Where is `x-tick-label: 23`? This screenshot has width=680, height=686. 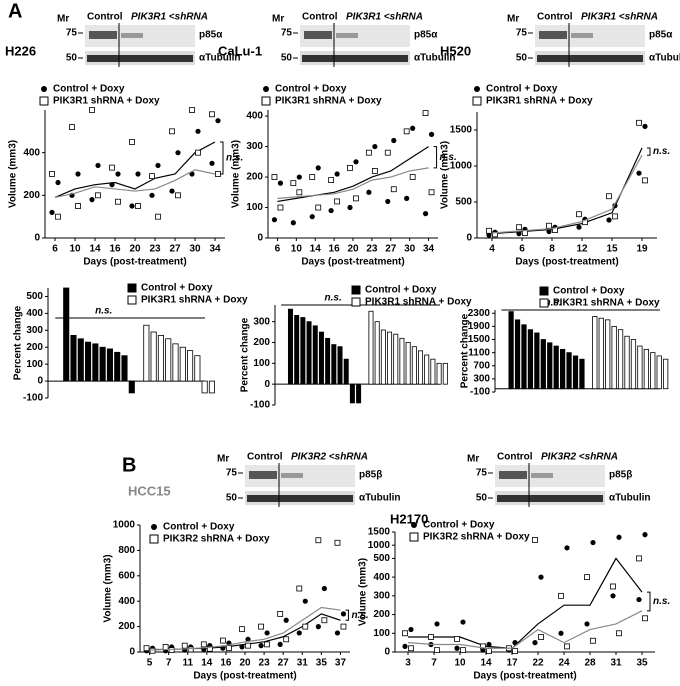
x-tick-label: 23 is located at coordinates (372, 249).